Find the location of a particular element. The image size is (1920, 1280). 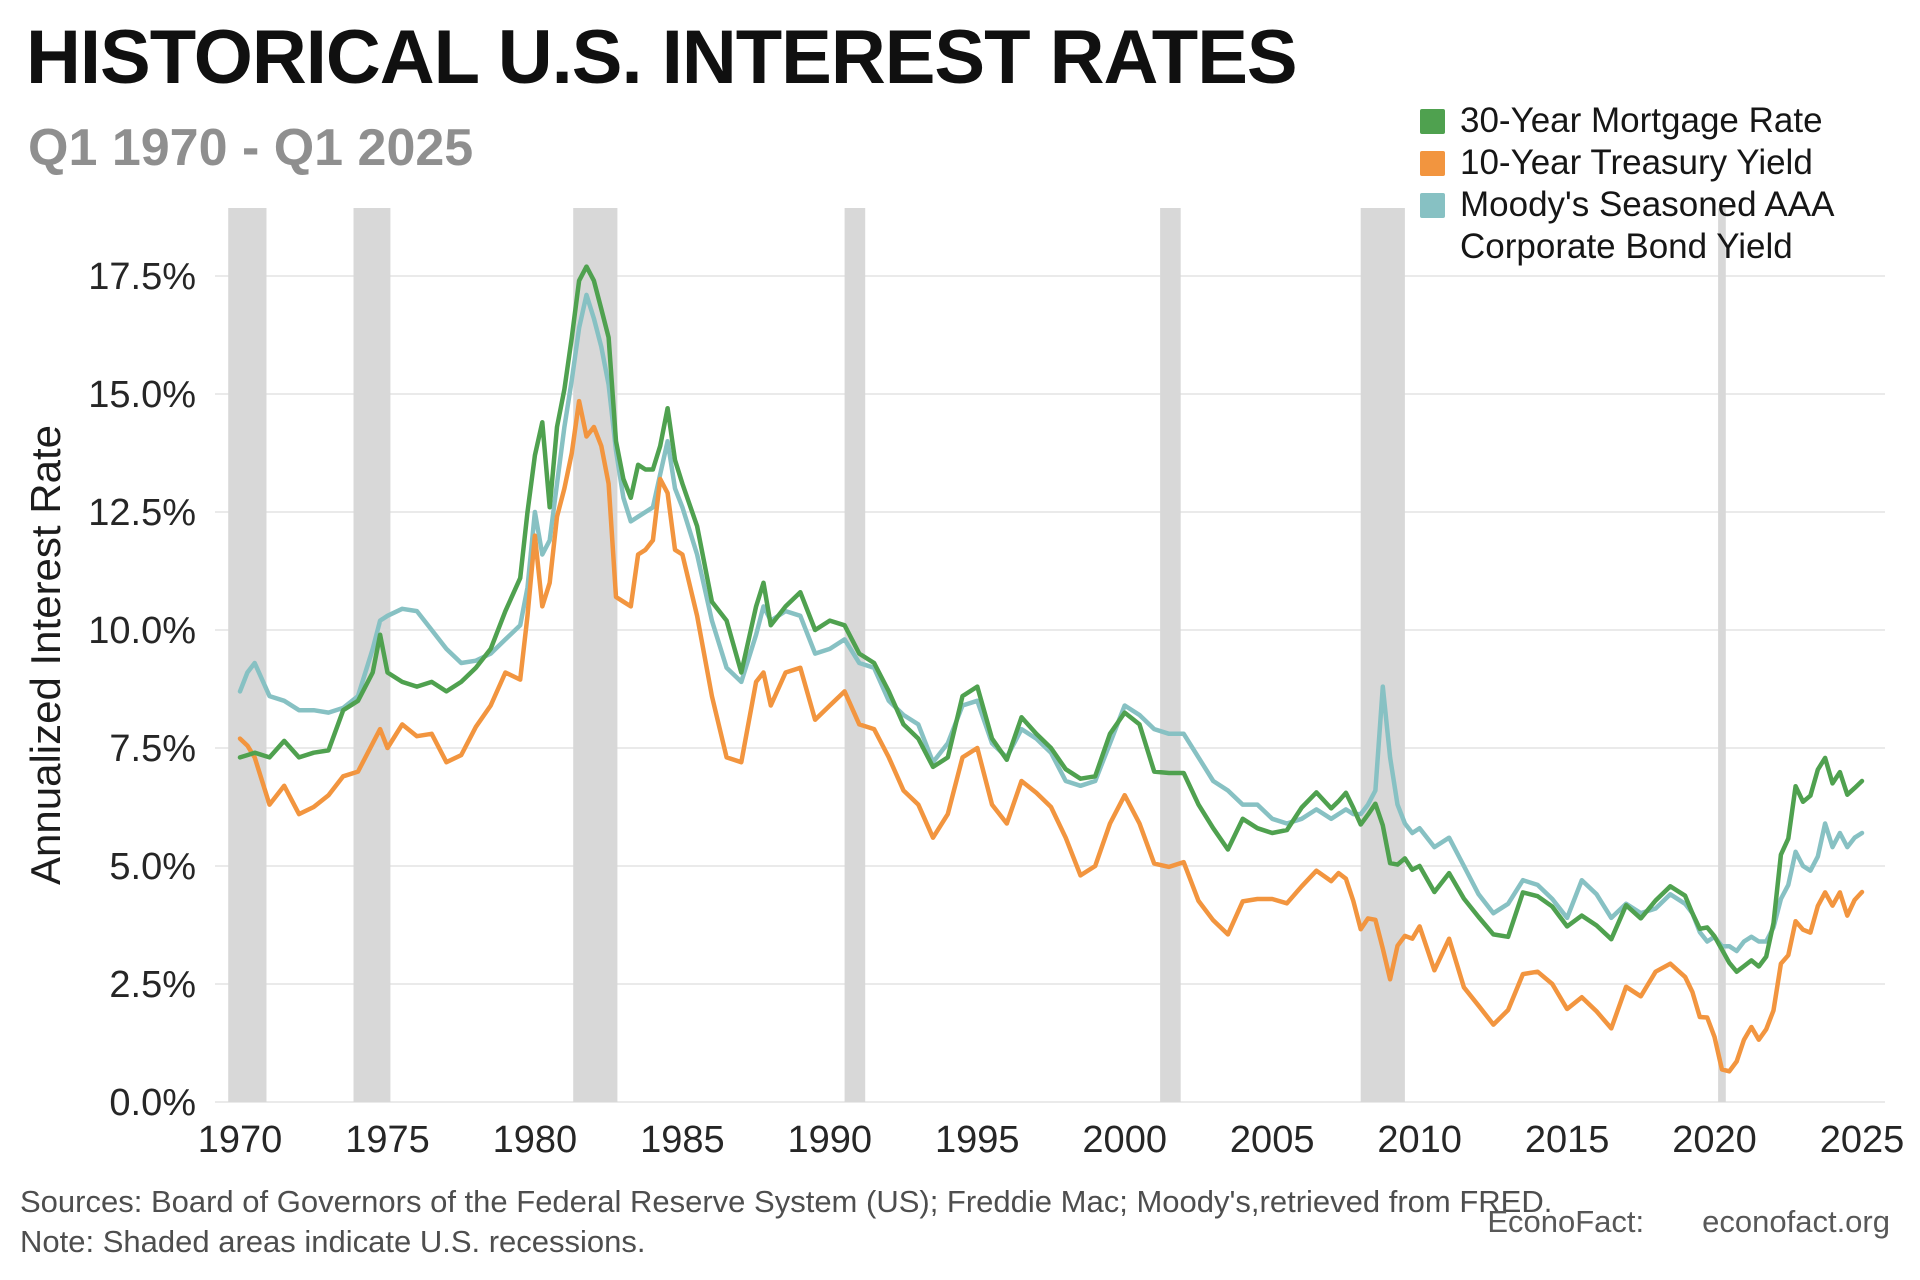

page-title: HISTORICAL U.S. INTEREST RATES is located at coordinates (662, 57).